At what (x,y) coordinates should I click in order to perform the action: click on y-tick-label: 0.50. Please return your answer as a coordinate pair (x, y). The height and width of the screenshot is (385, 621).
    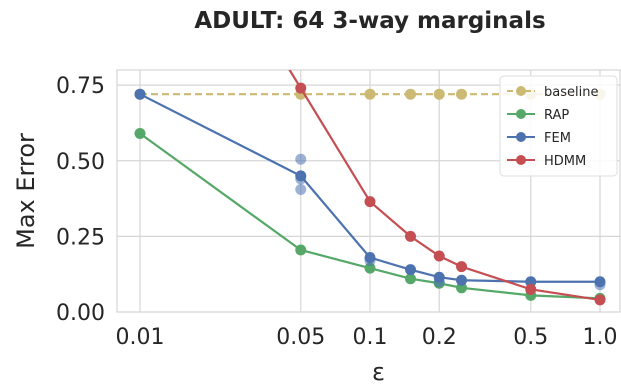
    Looking at the image, I should click on (80, 162).